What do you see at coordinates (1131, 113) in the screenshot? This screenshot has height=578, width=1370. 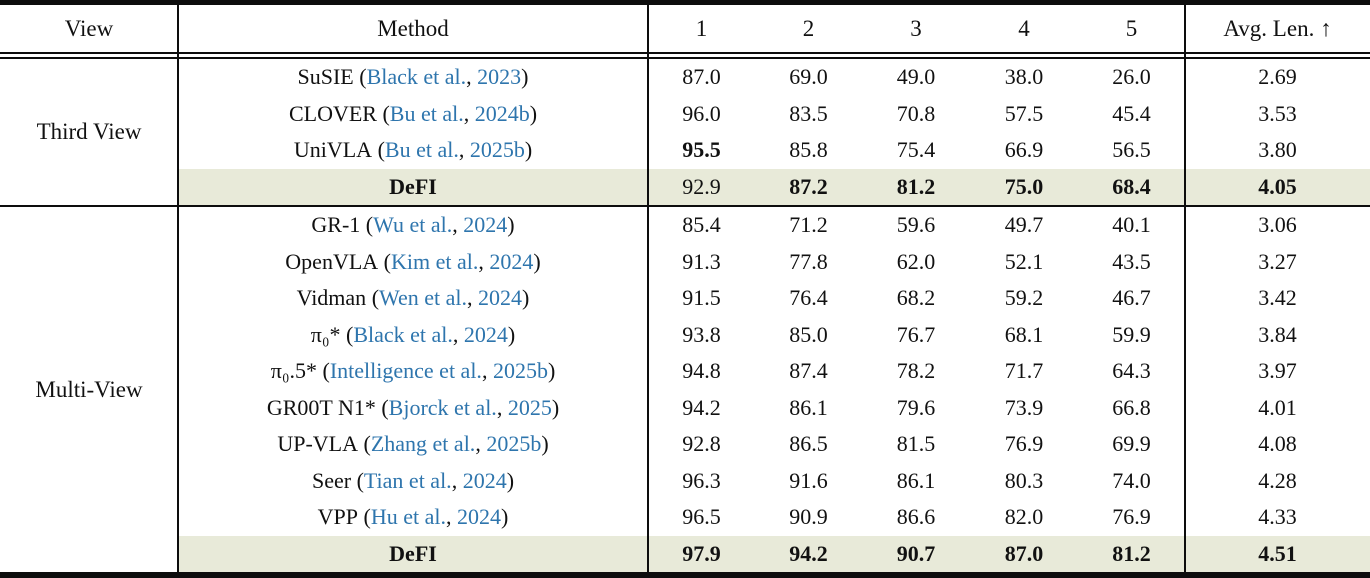 I see `success-rate-cell: 45.4` at bounding box center [1131, 113].